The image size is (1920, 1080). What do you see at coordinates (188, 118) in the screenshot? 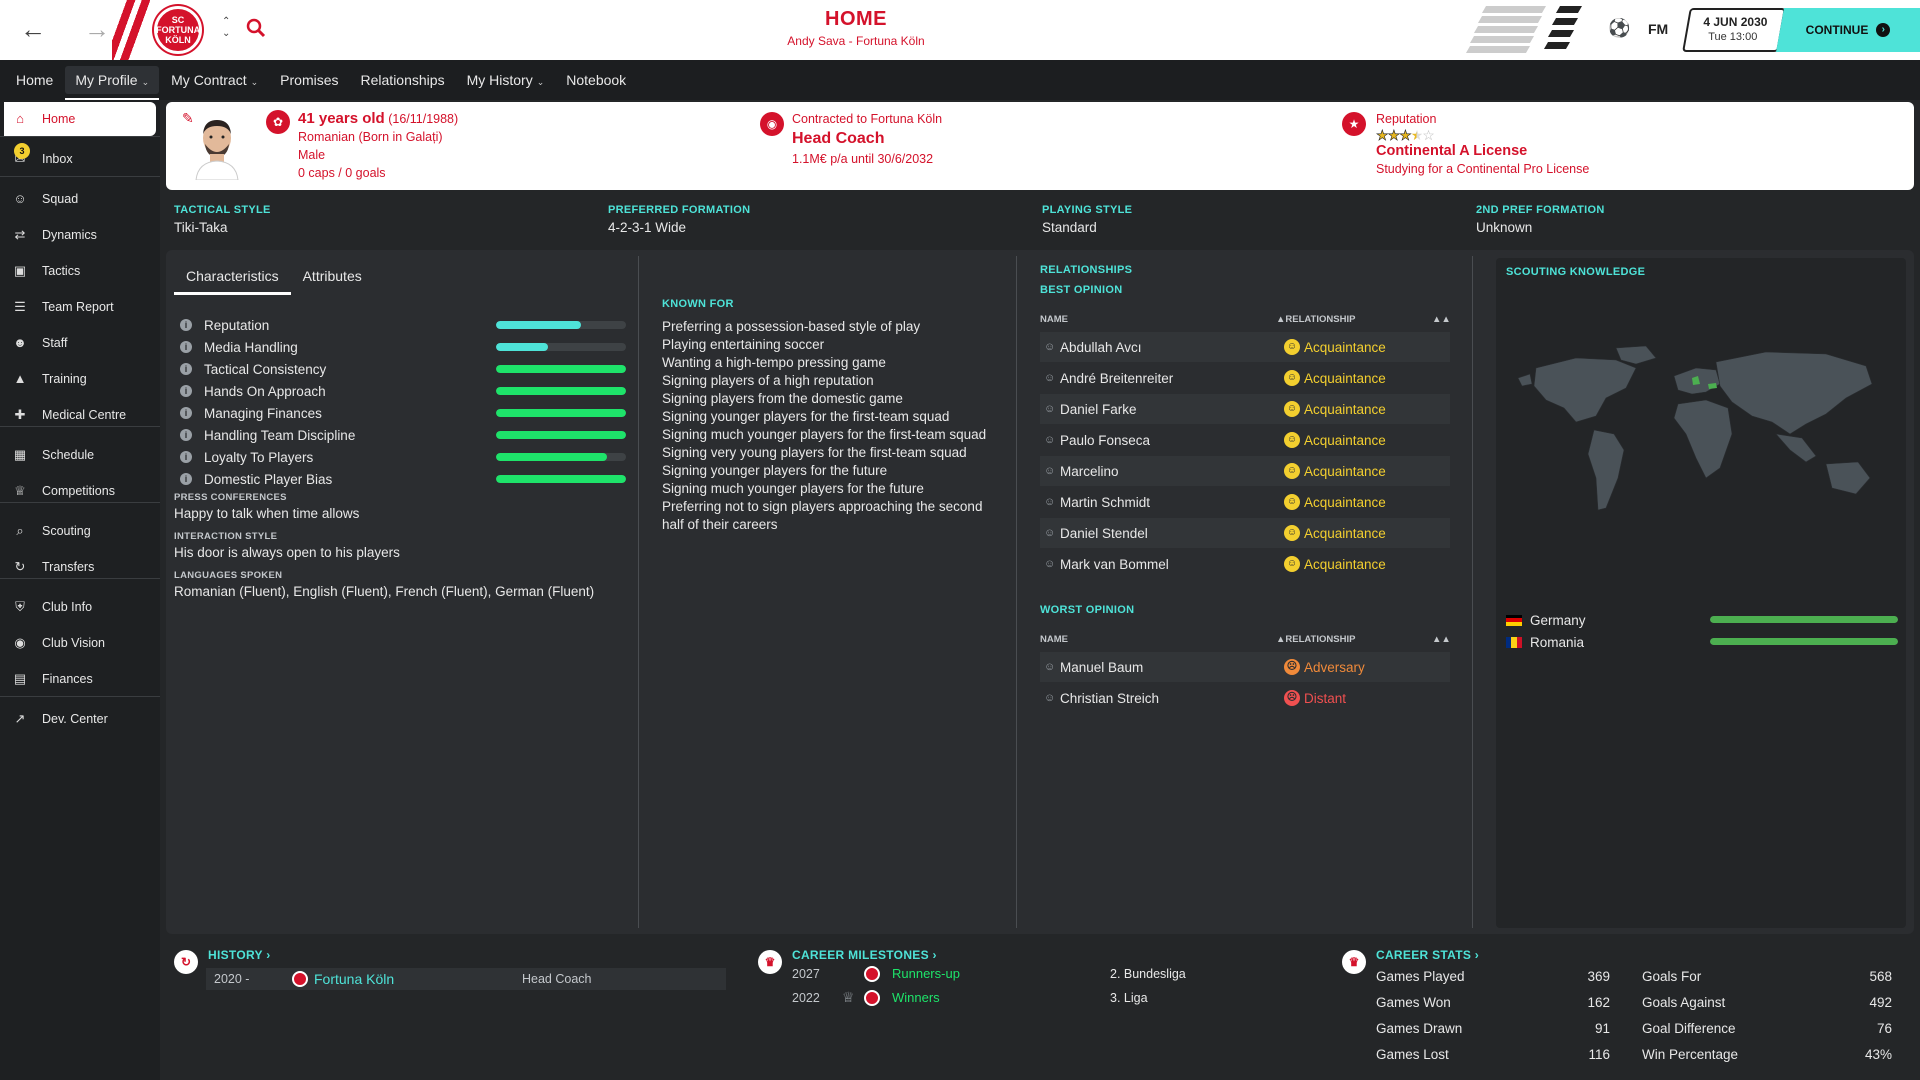
I see `edit-pencil-icon: ✎` at bounding box center [188, 118].